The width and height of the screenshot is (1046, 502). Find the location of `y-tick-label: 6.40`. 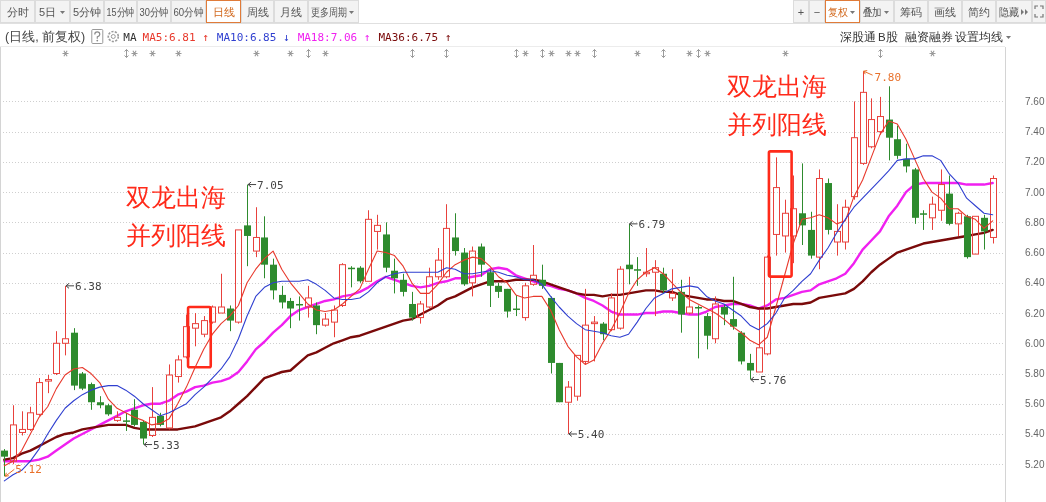

y-tick-label: 6.40 is located at coordinates (1035, 283).